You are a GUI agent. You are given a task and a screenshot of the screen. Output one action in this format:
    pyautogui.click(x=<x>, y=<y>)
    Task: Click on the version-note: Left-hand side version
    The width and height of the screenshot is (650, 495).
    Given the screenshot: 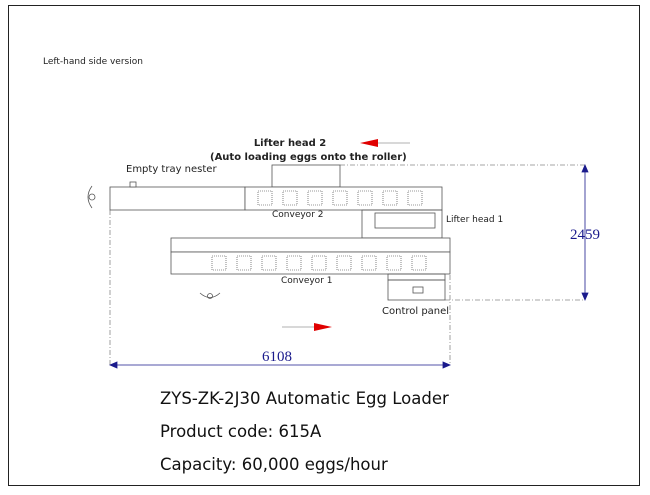 What is the action you would take?
    pyautogui.click(x=93, y=62)
    